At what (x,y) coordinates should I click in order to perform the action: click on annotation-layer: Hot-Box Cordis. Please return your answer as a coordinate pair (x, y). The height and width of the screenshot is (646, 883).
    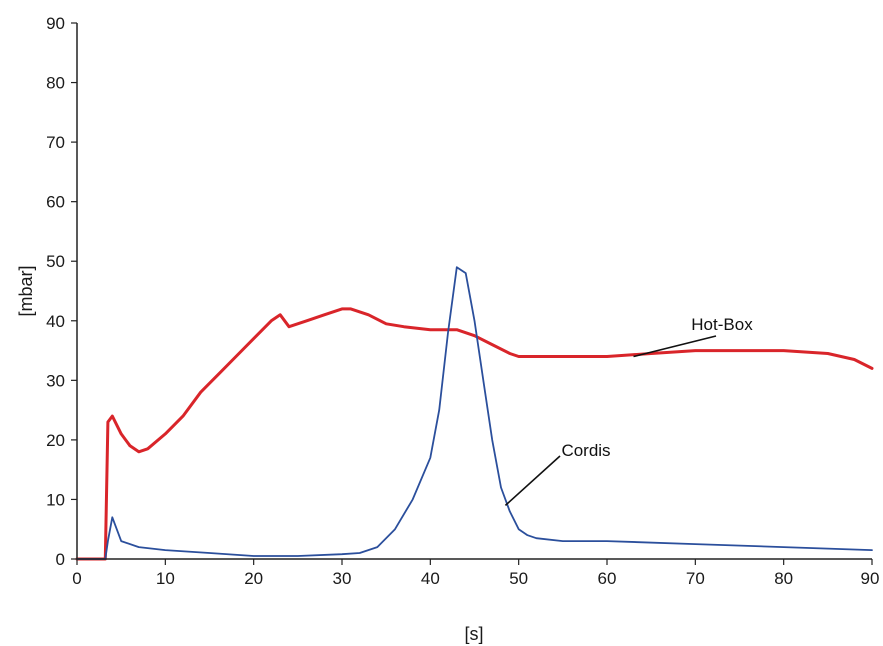
    Looking at the image, I should click on (628, 410).